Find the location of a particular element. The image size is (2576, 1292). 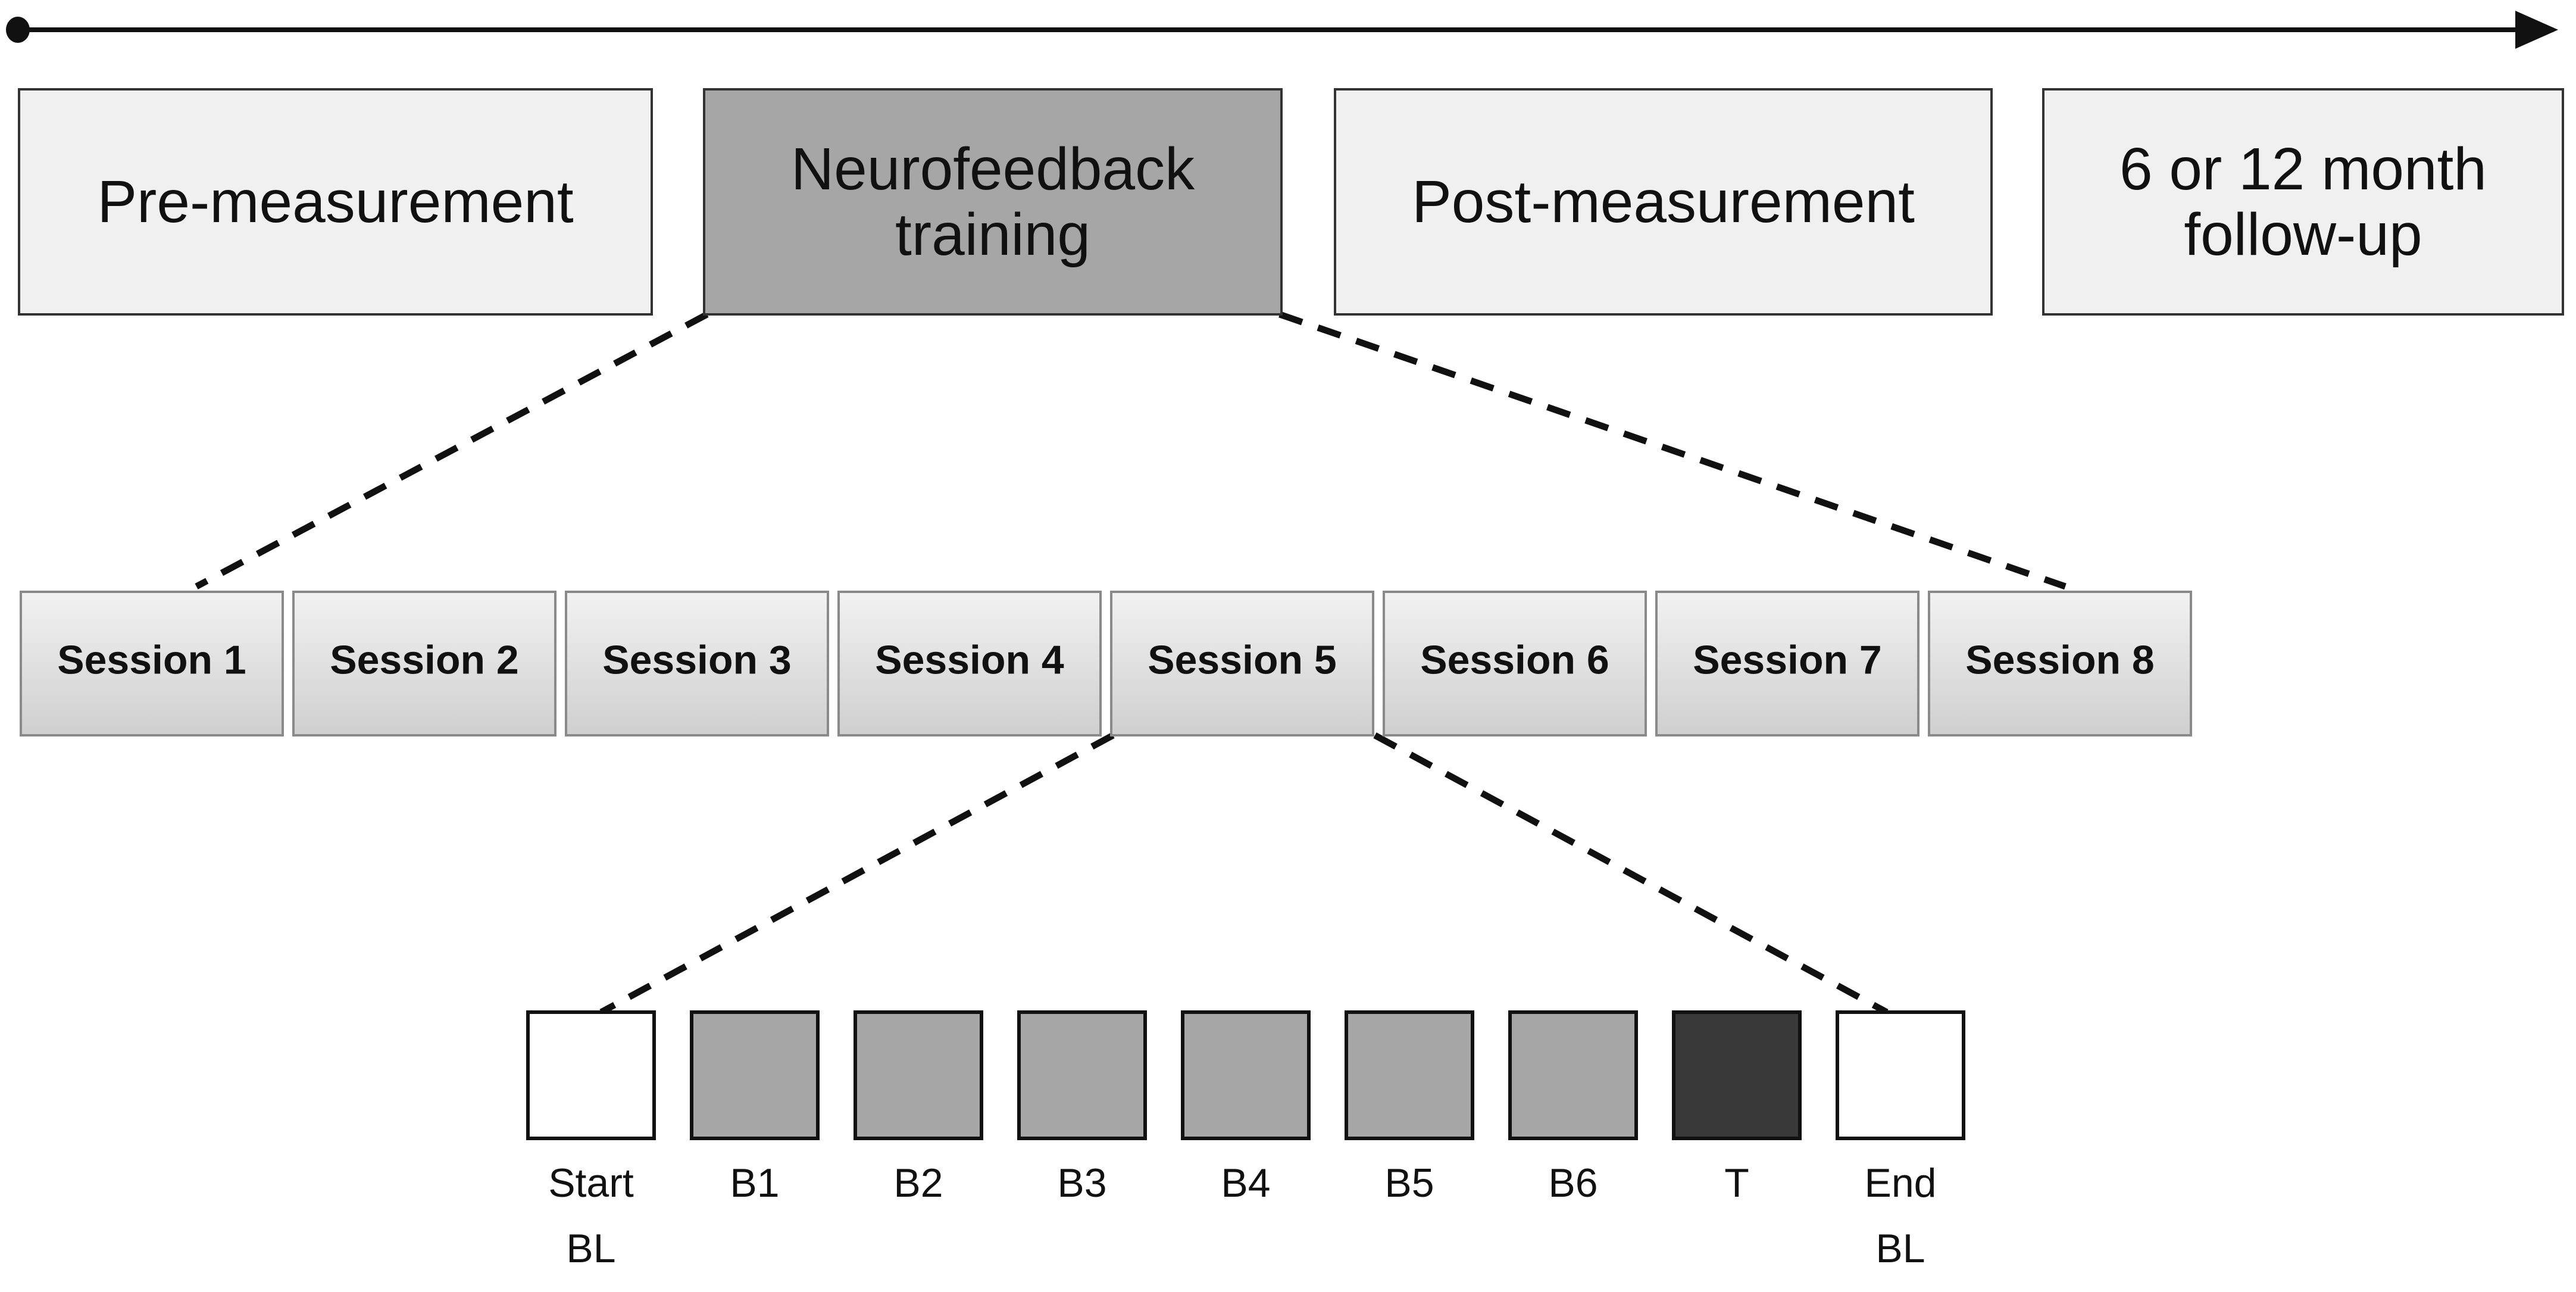

phase-label: Pre-measurement is located at coordinates (335, 202).